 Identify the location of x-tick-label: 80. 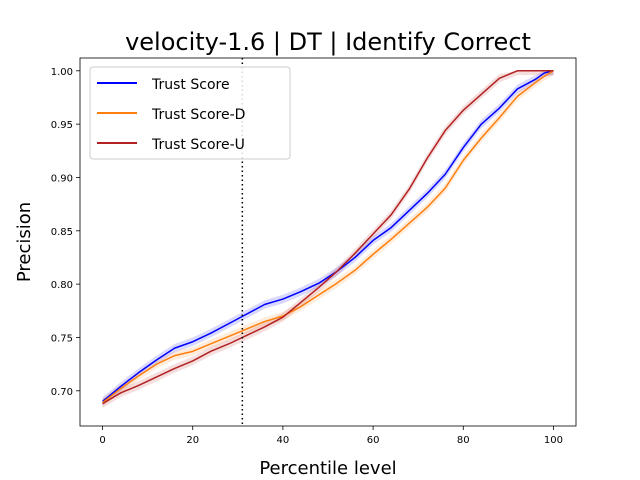
(463, 440).